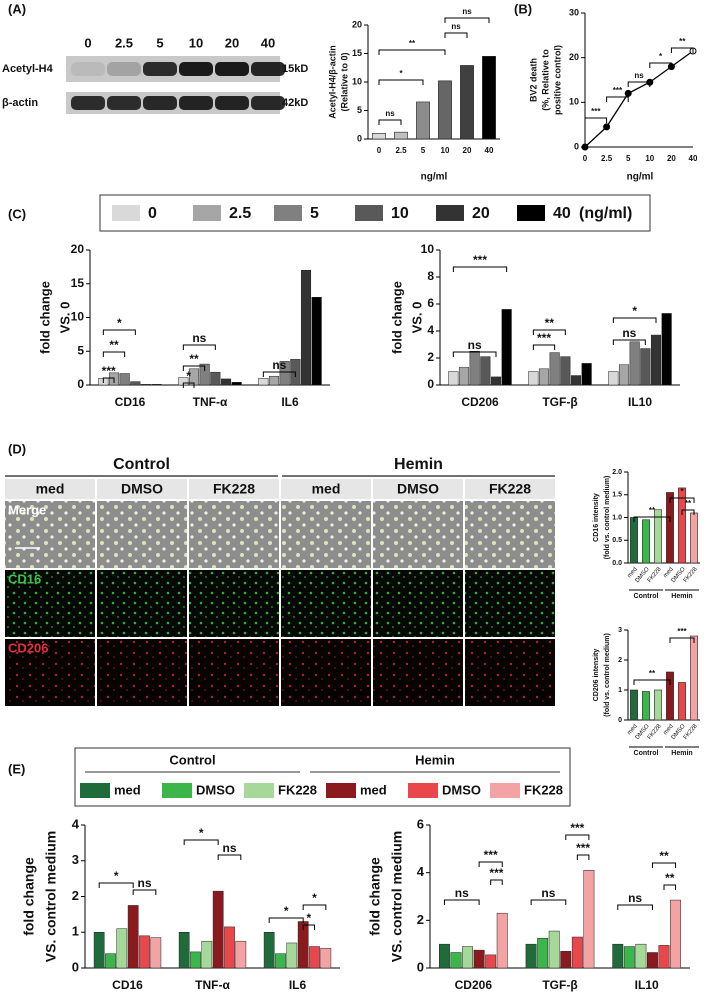 This screenshot has width=709, height=1004. Describe the element at coordinates (646, 753) in the screenshot. I see `group-label: Control` at that location.